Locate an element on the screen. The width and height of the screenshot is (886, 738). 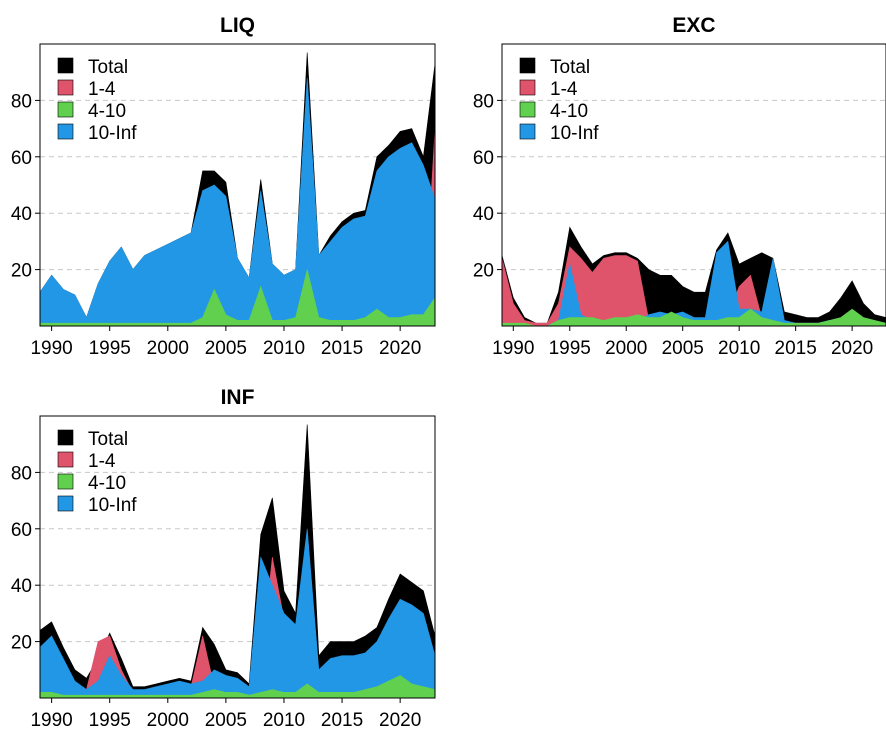
plot-area is located at coordinates (694, 276).